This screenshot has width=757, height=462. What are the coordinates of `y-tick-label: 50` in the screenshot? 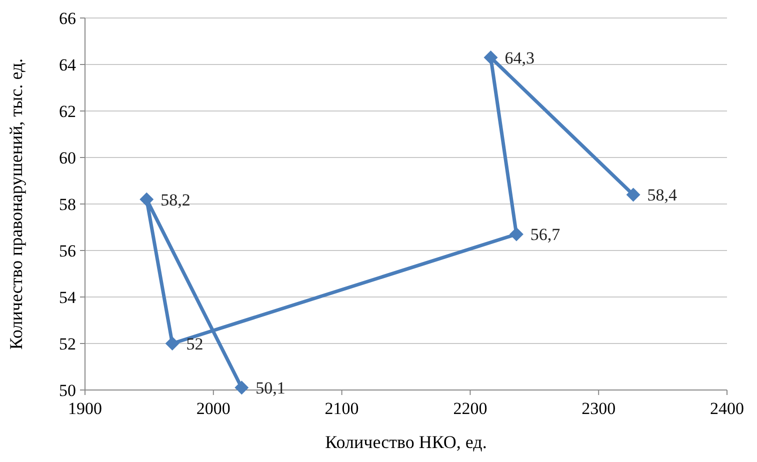 It's located at (67, 390).